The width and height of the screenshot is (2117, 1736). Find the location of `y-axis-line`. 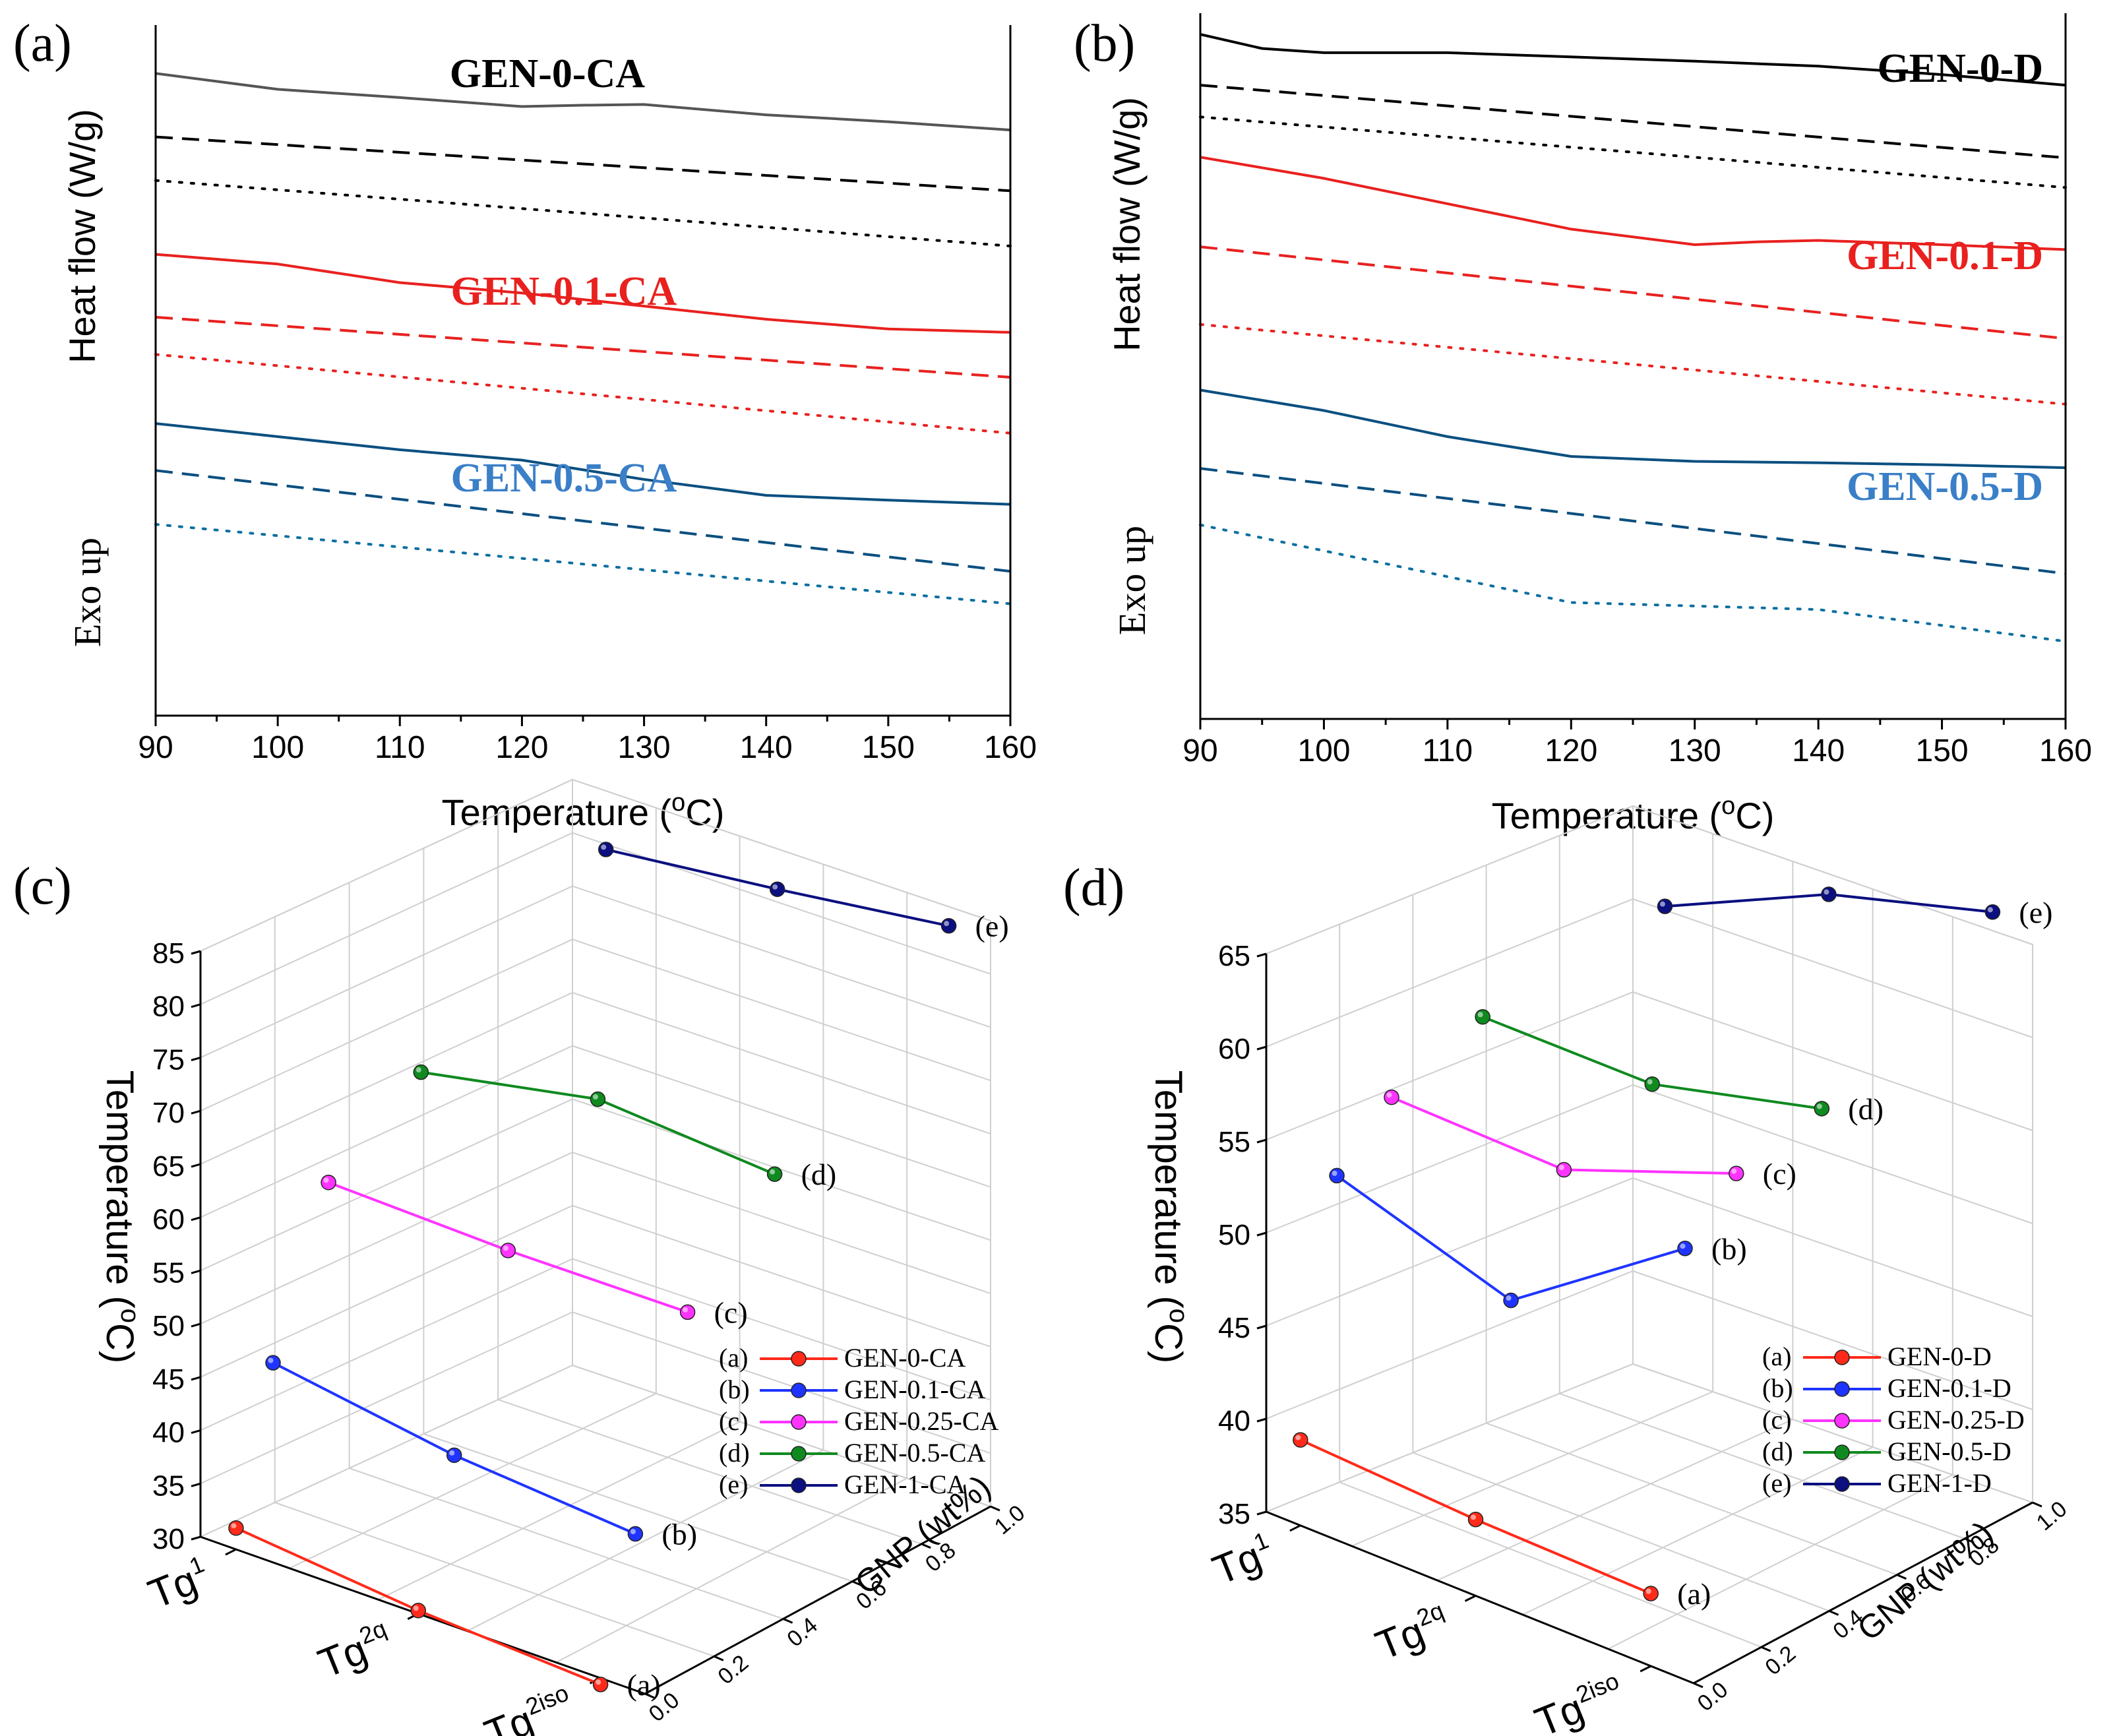

y-axis-line is located at coordinates (1863, 1593).